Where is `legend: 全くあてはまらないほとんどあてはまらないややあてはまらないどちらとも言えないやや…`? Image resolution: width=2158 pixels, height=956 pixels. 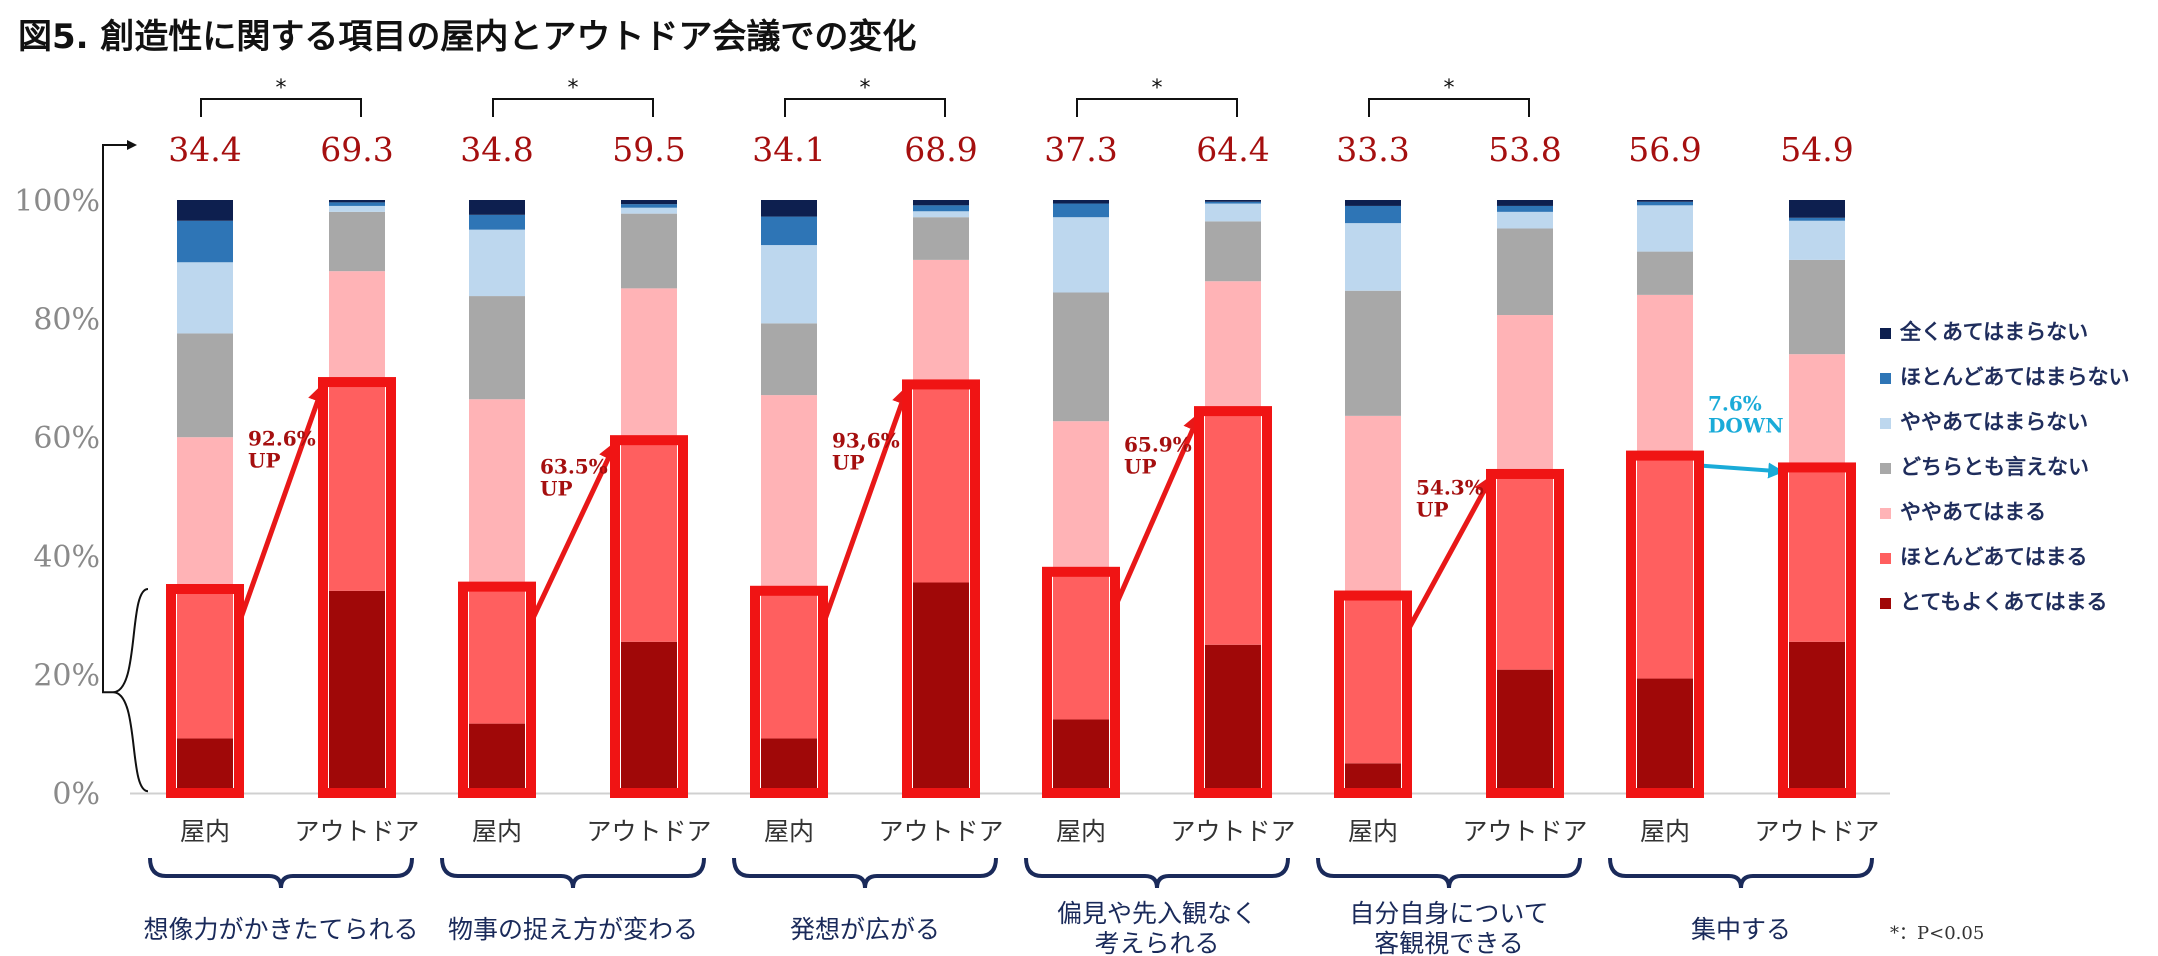
legend: 全くあてはまらないほとんどあてはまらないややあてはまらないどちらとも言えないやや… is located at coordinates (2005, 467).